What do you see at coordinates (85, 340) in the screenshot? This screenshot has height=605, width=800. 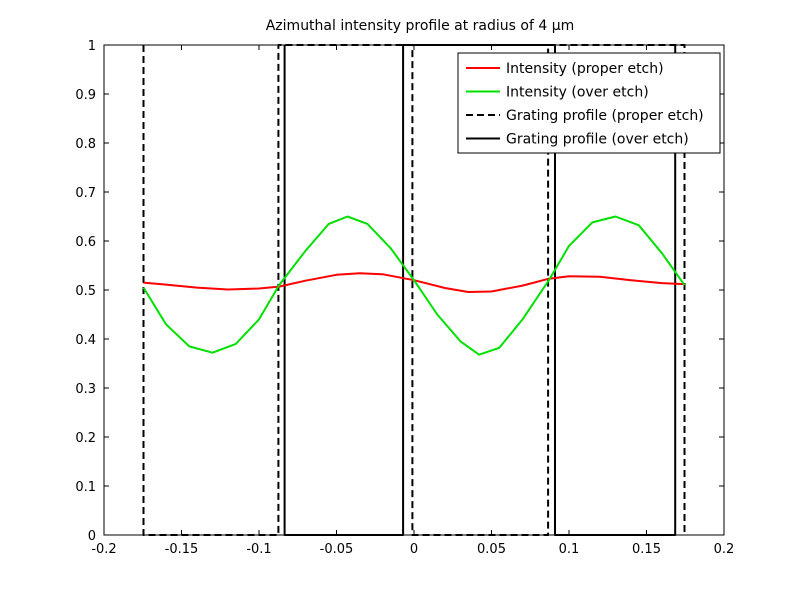 I see `y-tick-label: 0.4` at bounding box center [85, 340].